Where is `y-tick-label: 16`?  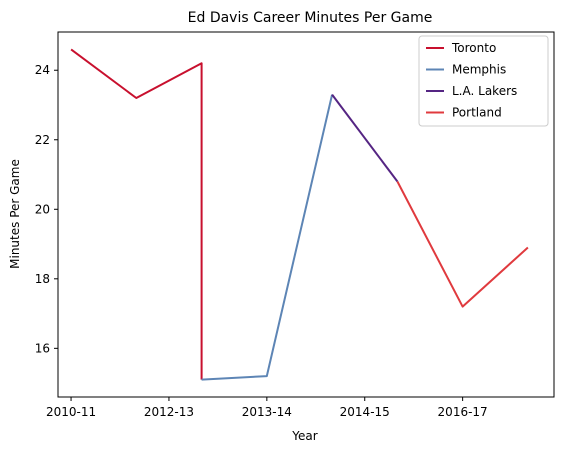
y-tick-label: 16 is located at coordinates (42, 348).